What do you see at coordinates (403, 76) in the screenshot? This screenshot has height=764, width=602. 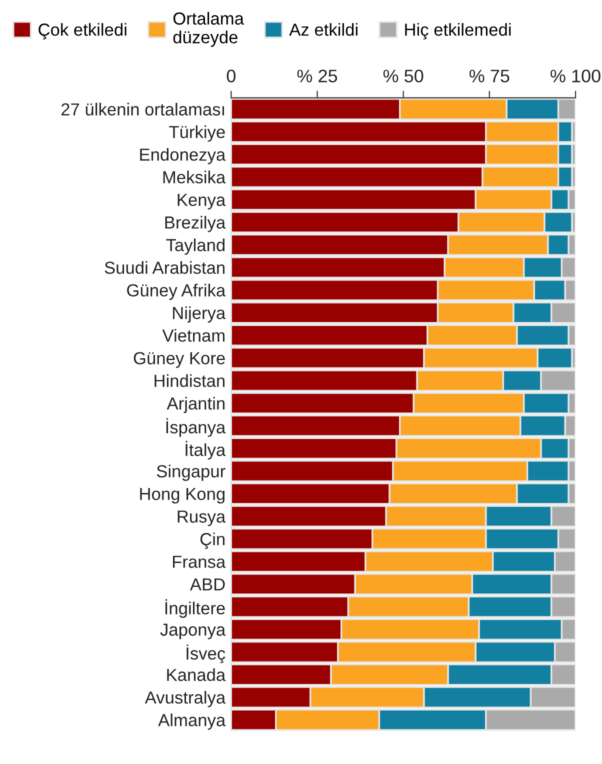 I see `x-tick-label: % 50` at bounding box center [403, 76].